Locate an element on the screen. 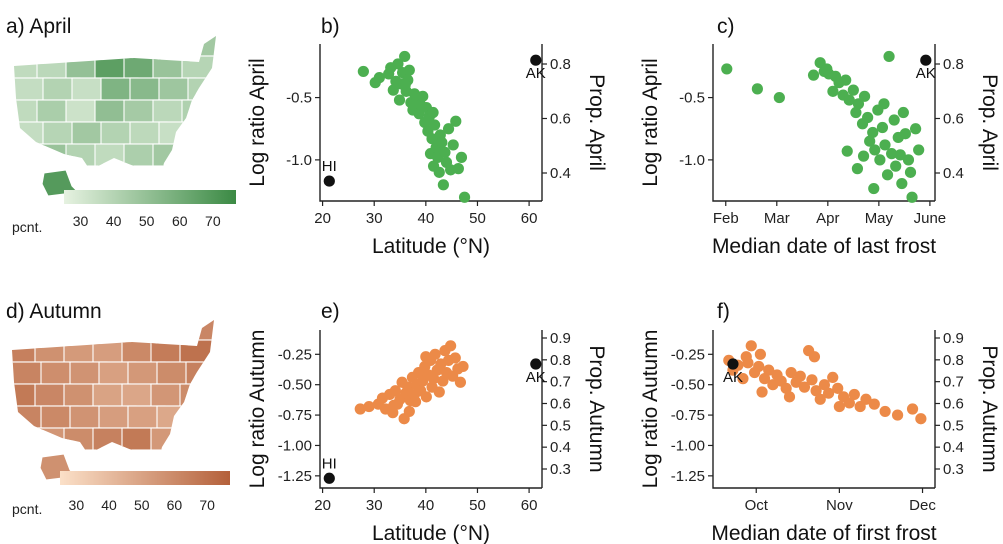 This screenshot has height=544, width=1003. y-right-tick-label: 0.7 is located at coordinates (953, 382).